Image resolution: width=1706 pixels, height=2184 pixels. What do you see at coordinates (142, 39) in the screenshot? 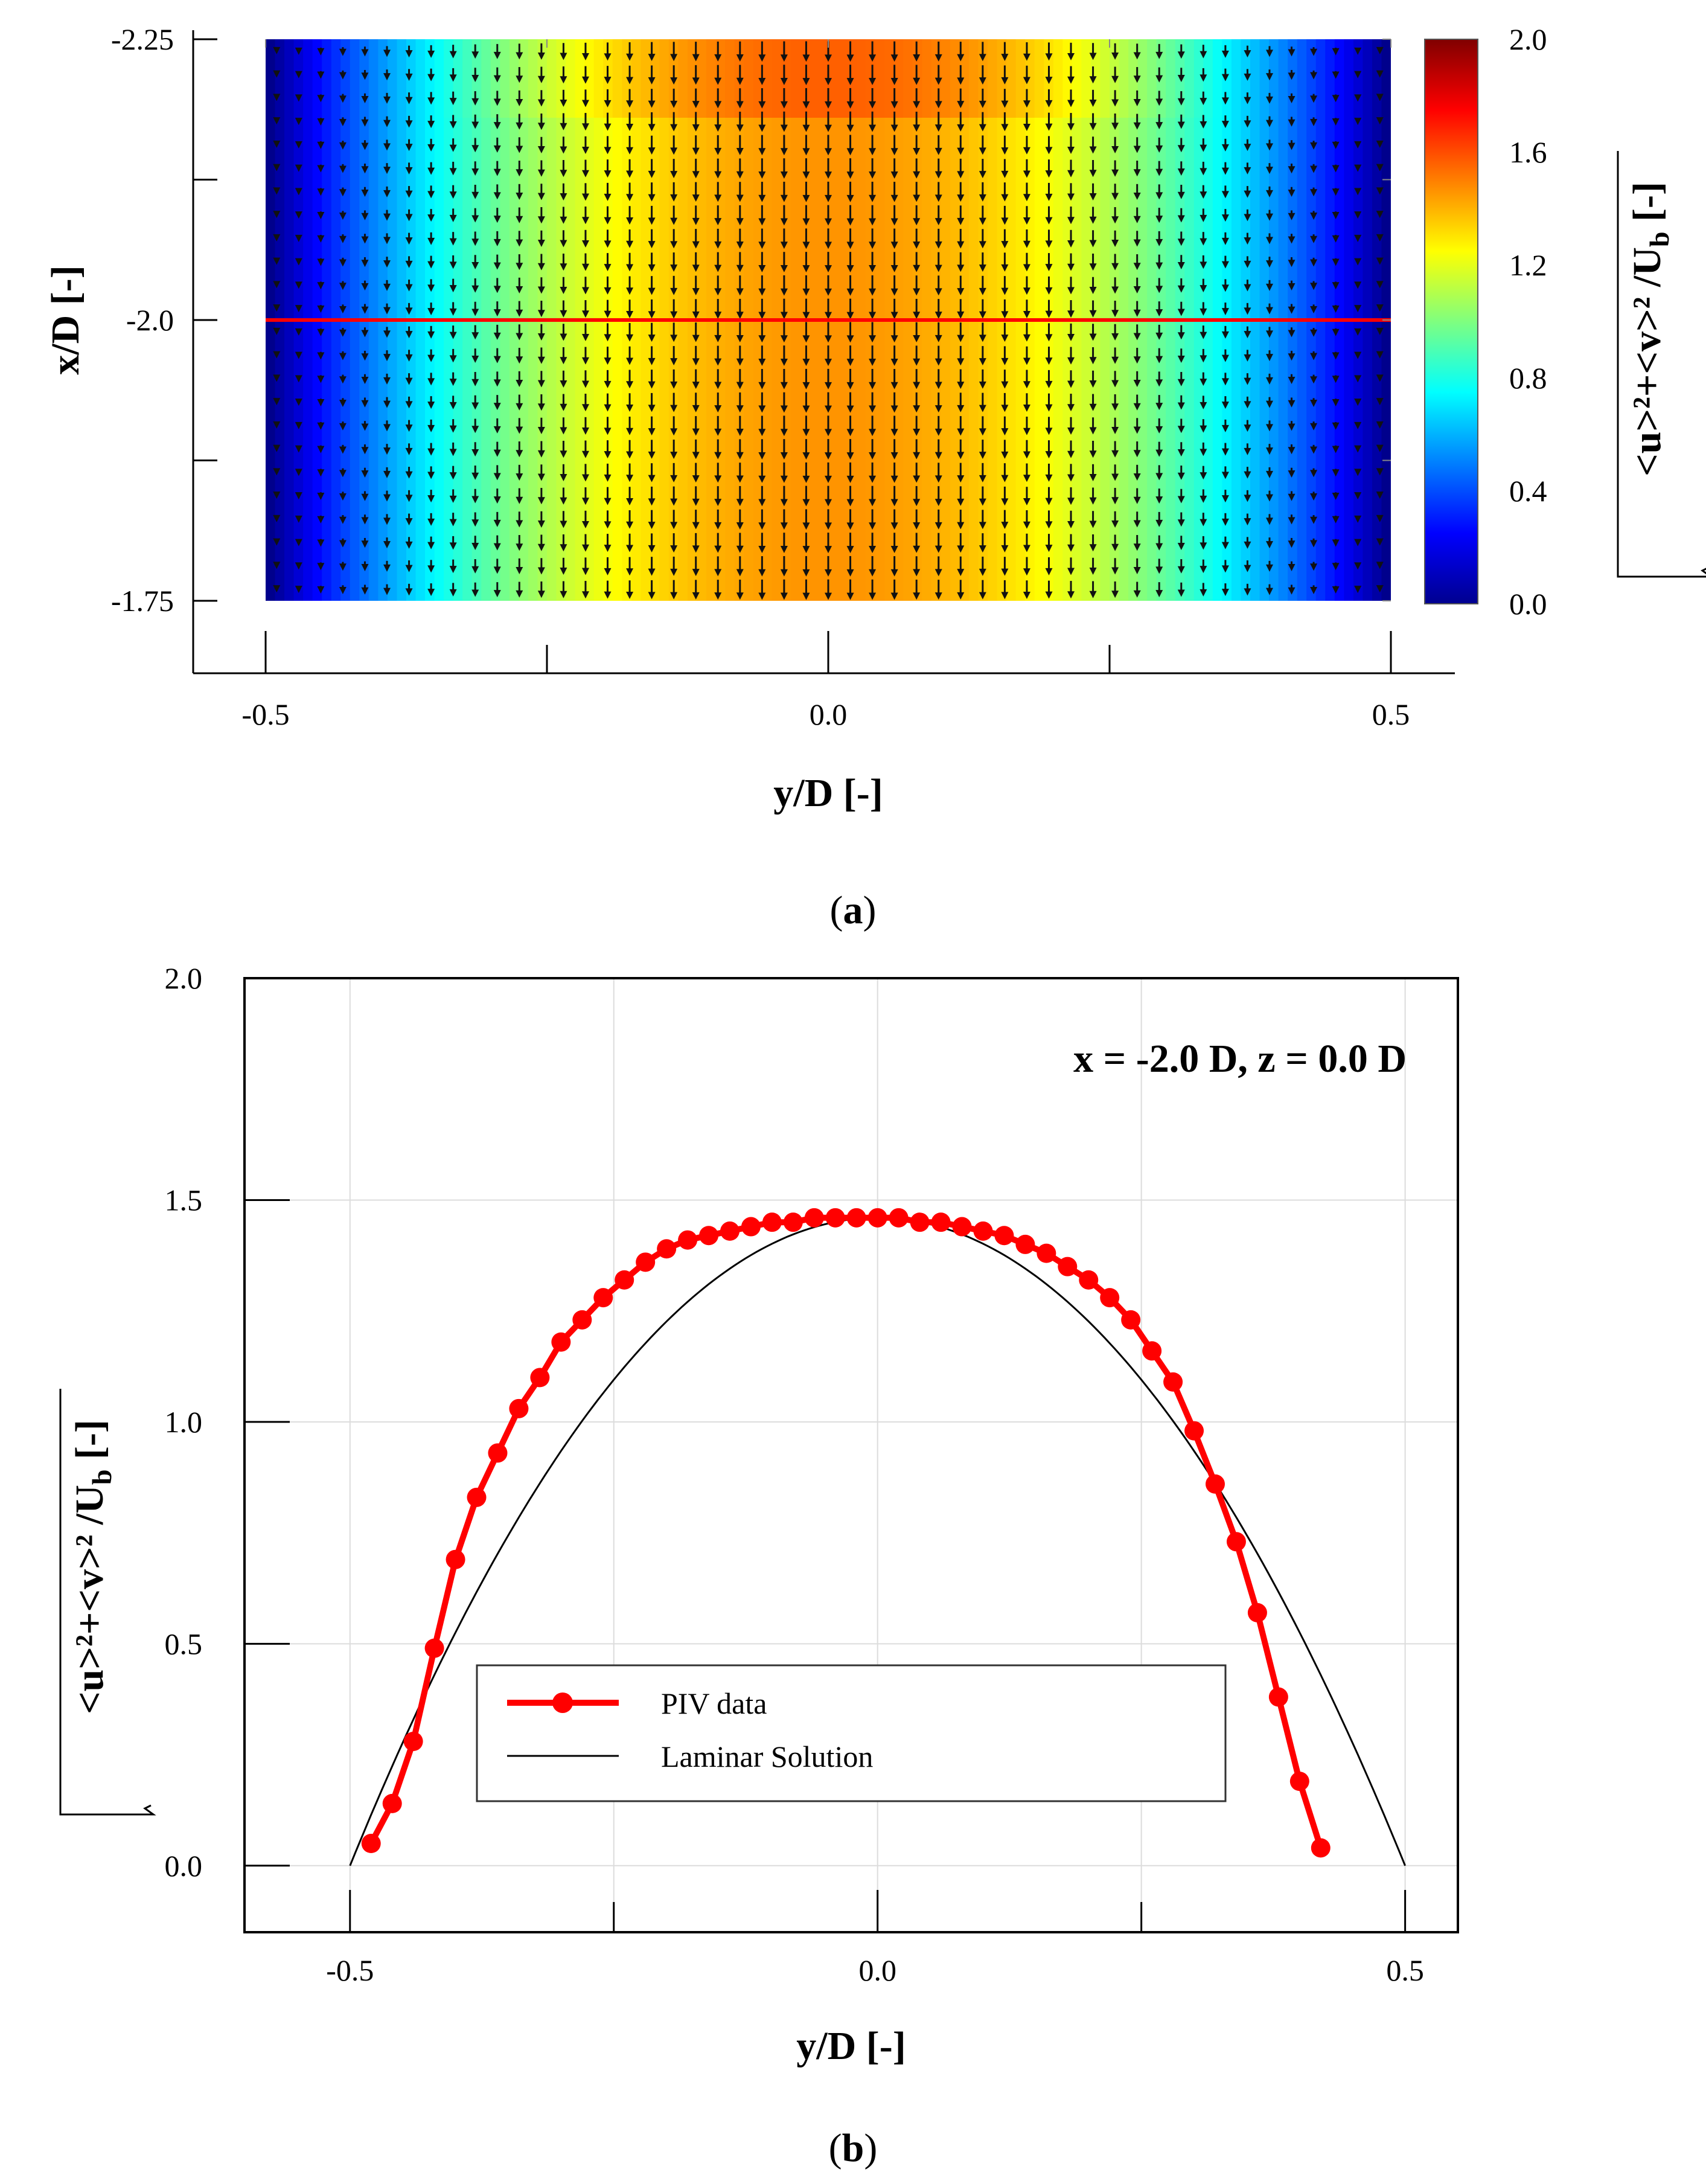
I see `a-y-tick-label: -2.25` at bounding box center [142, 39].